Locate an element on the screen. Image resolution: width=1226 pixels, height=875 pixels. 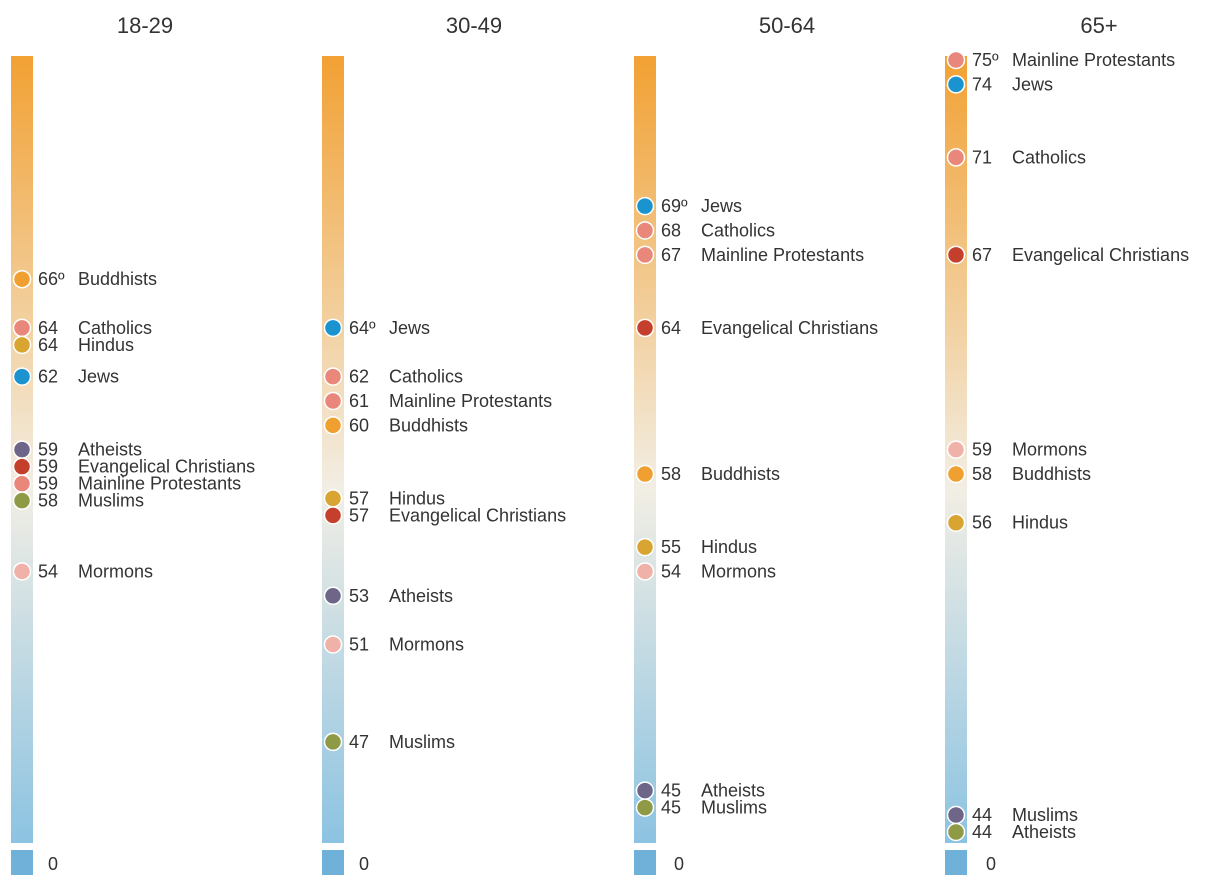
value-label: 60 is located at coordinates (359, 425).